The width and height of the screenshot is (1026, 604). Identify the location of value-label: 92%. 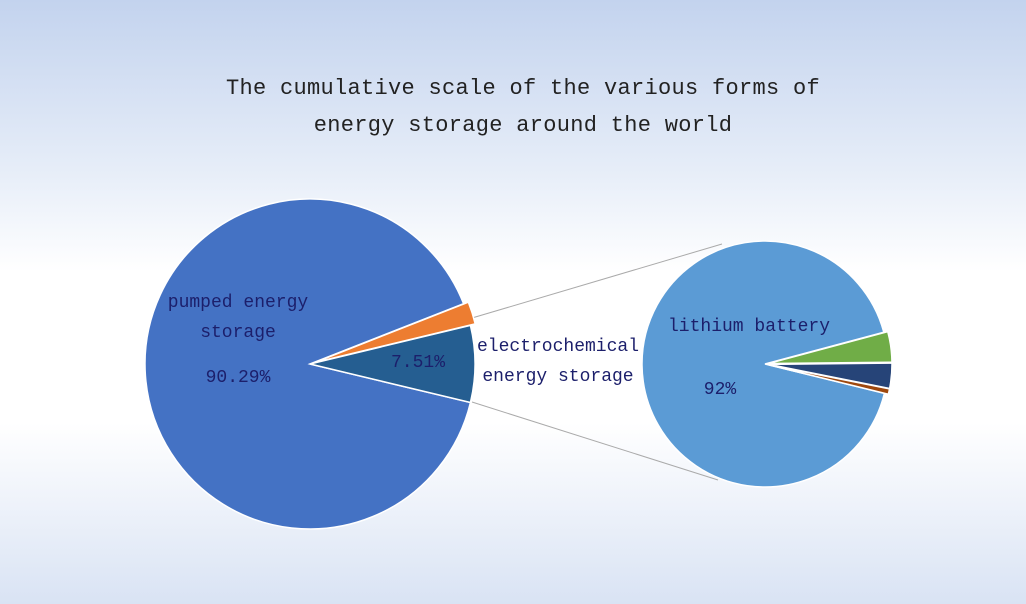
(720, 390).